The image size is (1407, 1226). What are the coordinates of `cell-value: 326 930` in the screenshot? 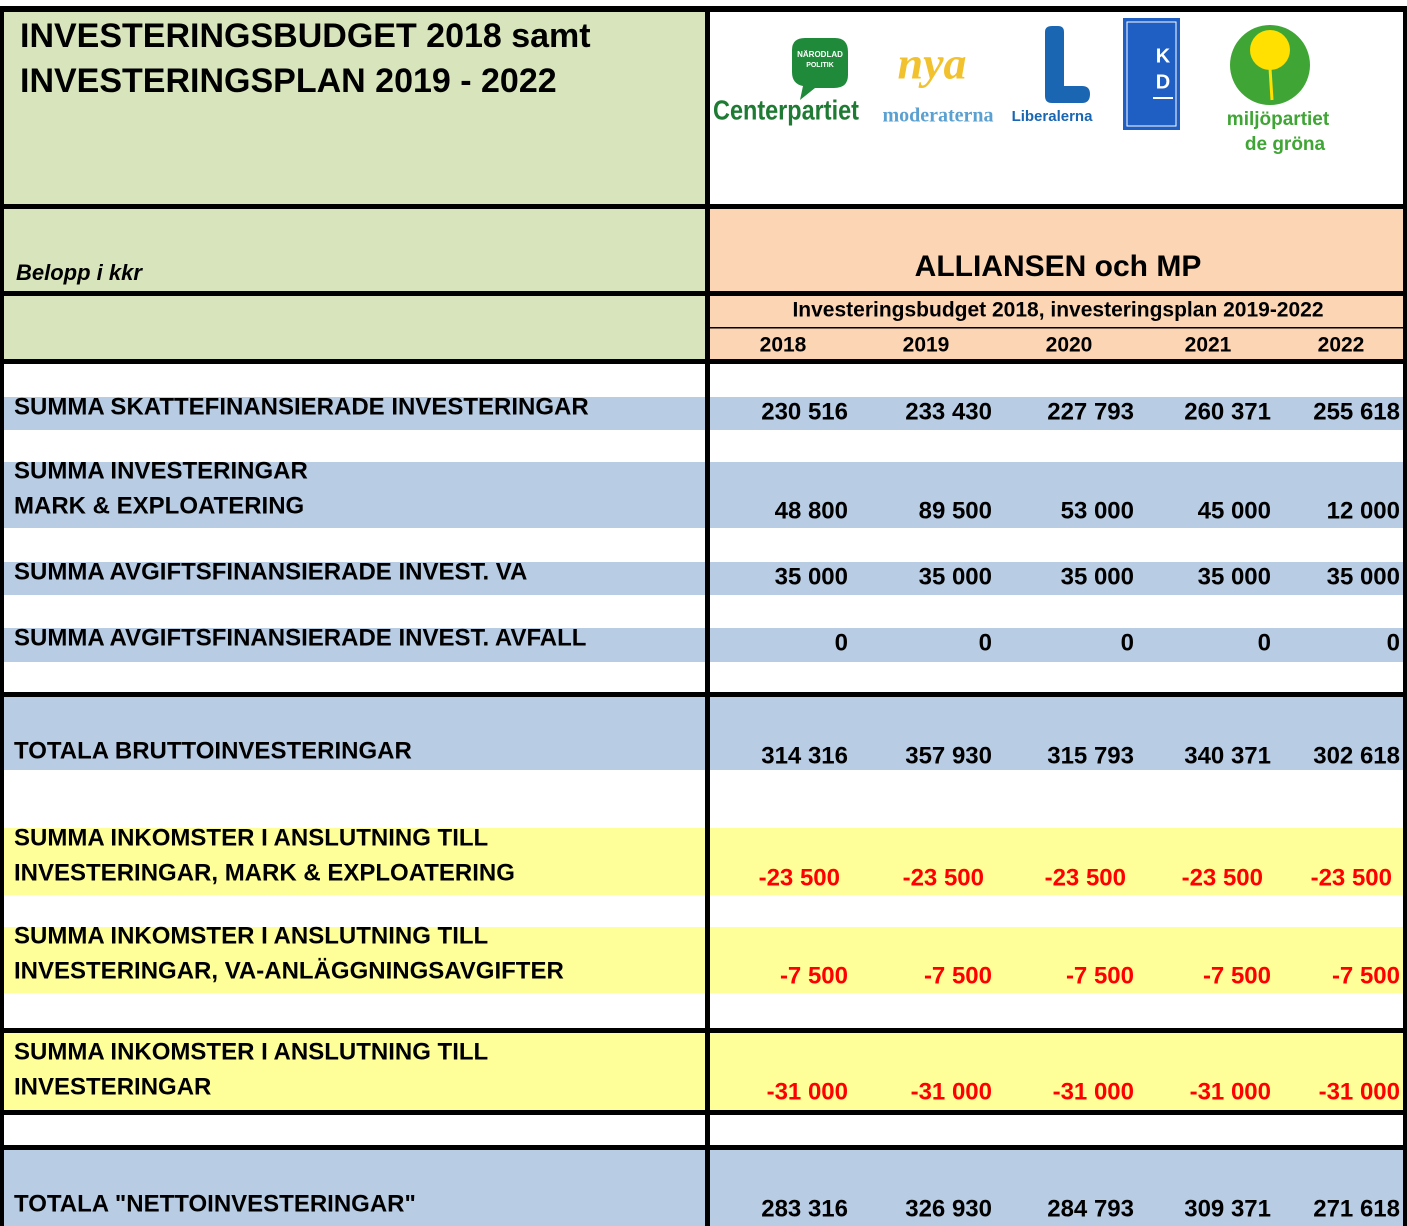 It's located at (948, 1208).